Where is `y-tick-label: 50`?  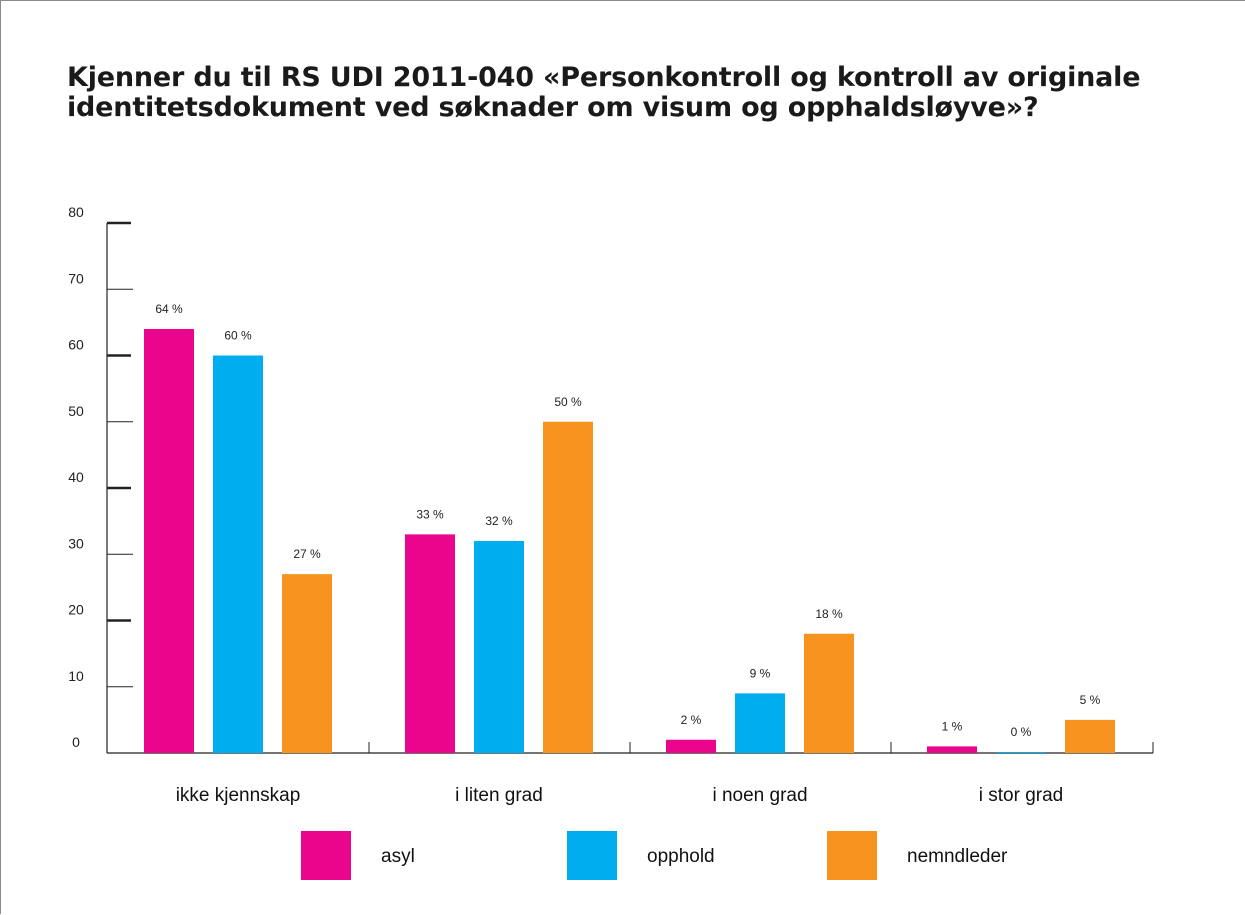 y-tick-label: 50 is located at coordinates (76, 411).